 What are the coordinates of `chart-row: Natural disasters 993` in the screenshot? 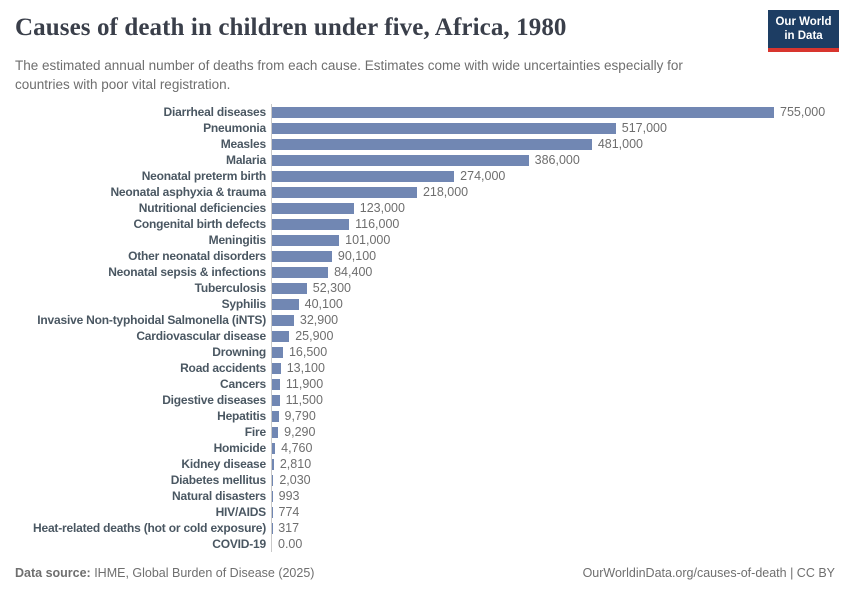 It's located at (425, 496).